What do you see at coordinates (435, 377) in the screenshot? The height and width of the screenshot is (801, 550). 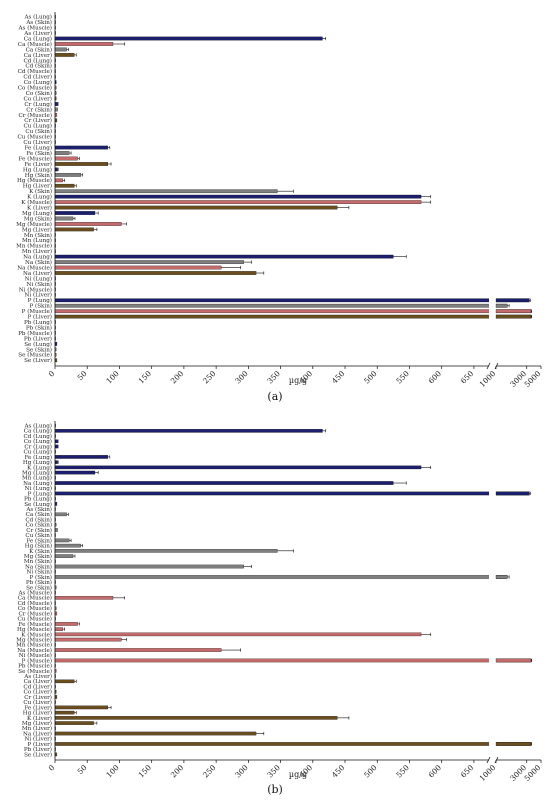 I see `x-tick-label: 600` at bounding box center [435, 377].